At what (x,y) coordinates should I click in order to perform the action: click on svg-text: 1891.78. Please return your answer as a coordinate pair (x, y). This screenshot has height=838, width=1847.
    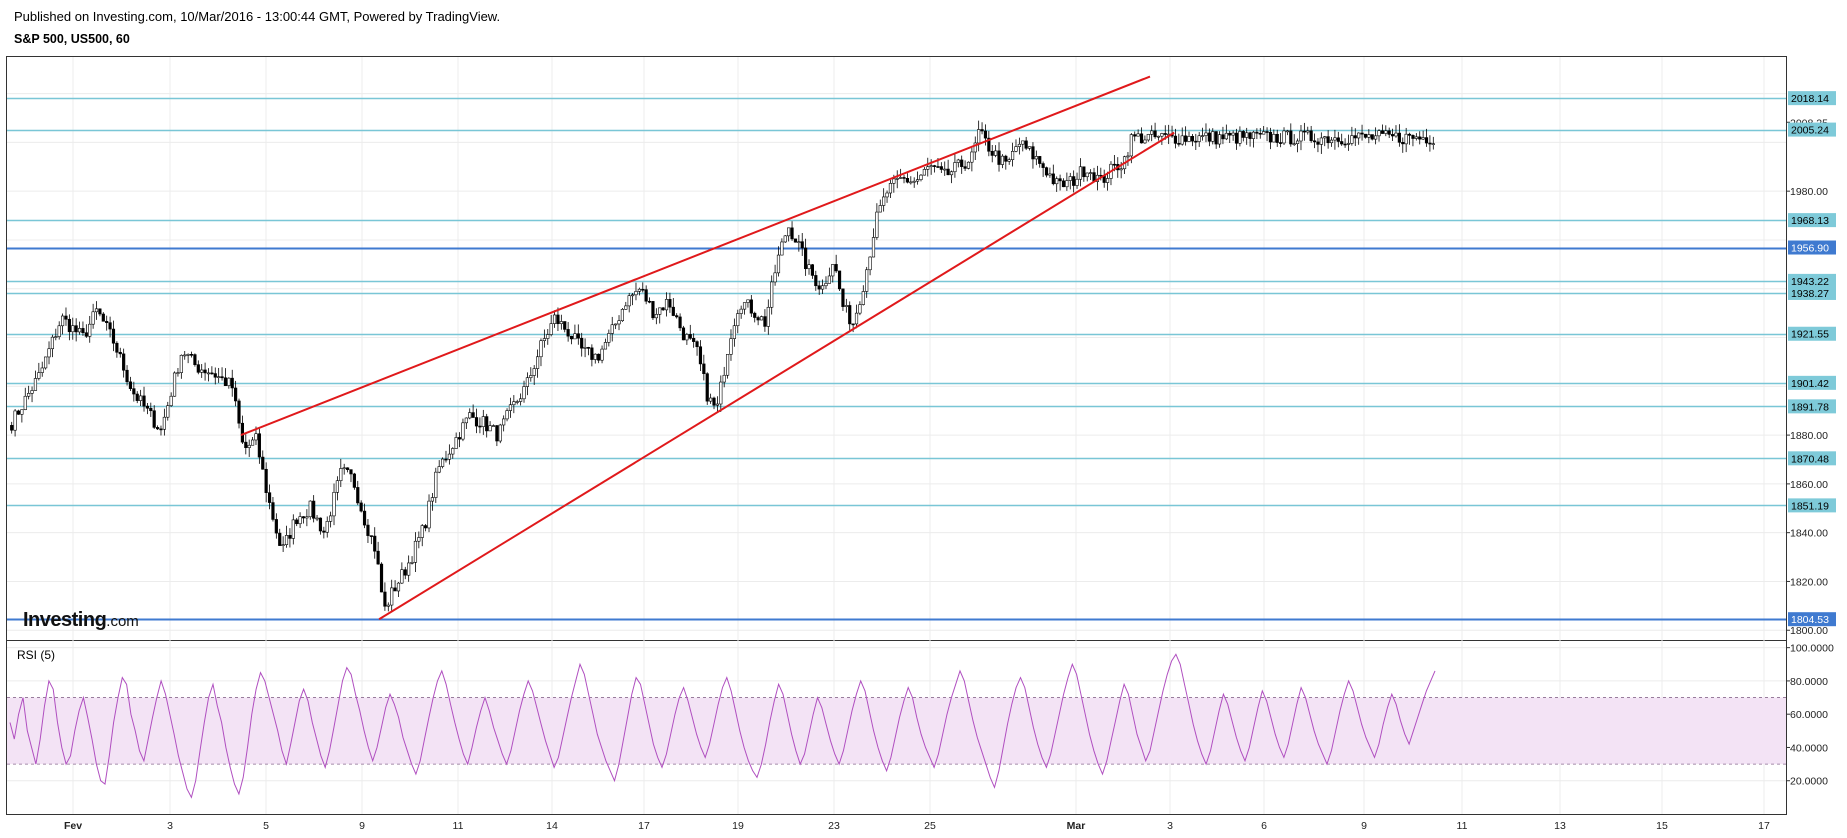
    Looking at the image, I should click on (1810, 407).